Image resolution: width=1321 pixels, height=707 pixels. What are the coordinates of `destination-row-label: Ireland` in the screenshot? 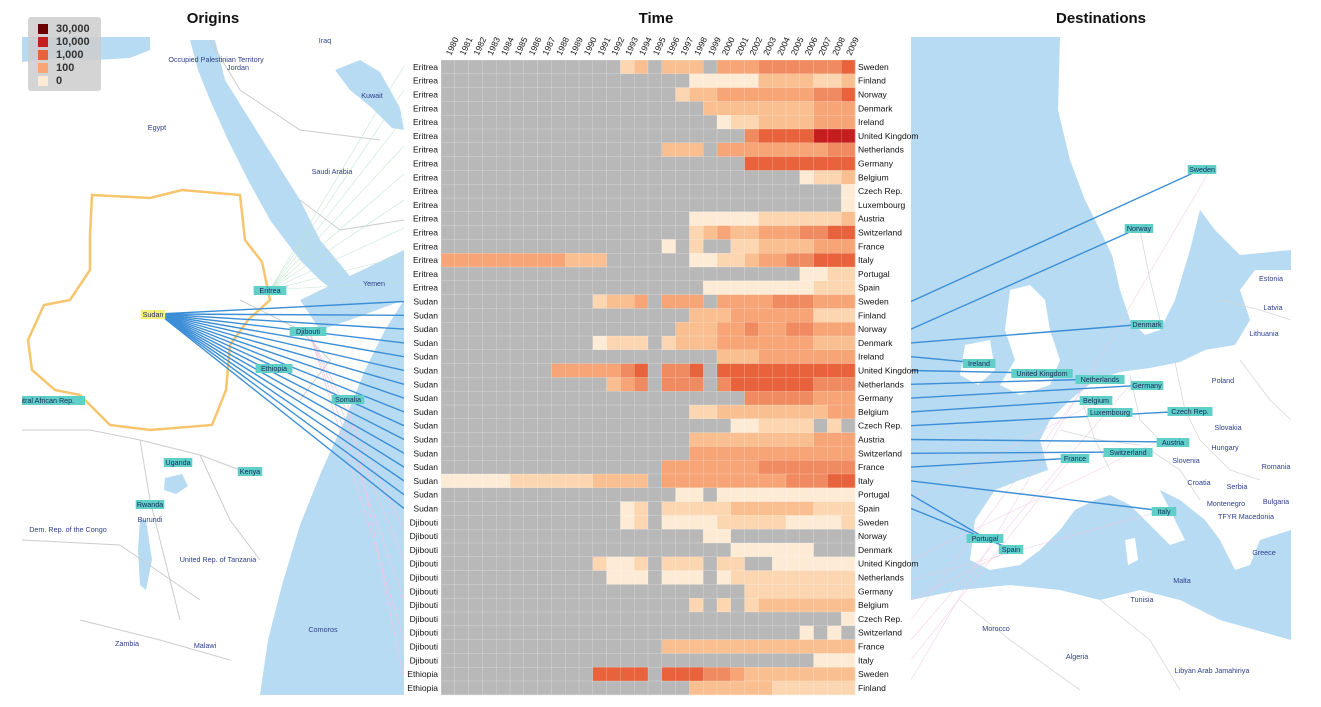 It's located at (871, 357).